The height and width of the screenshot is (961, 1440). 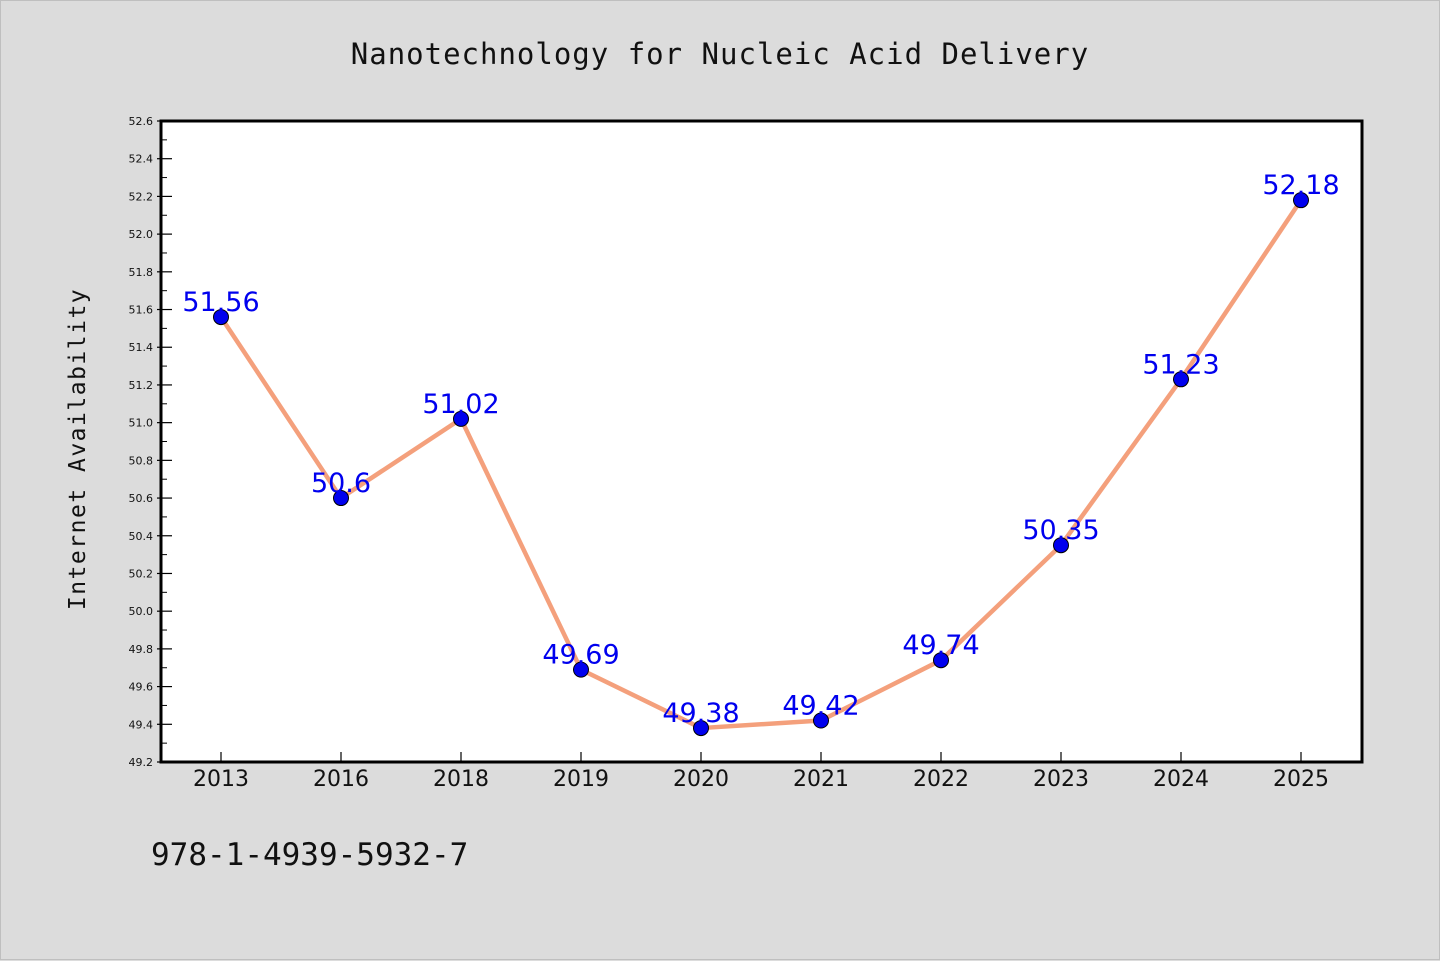 I want to click on y-tick-label: 51.6, so click(x=141, y=310).